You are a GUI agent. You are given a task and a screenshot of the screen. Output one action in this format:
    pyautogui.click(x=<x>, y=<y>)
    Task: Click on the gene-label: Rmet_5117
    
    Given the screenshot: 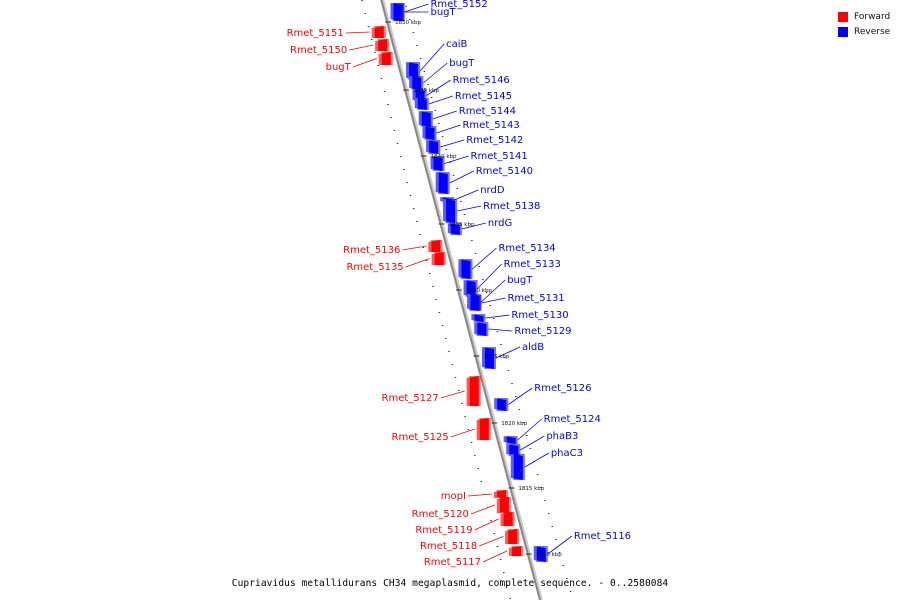 What is the action you would take?
    pyautogui.click(x=452, y=562)
    